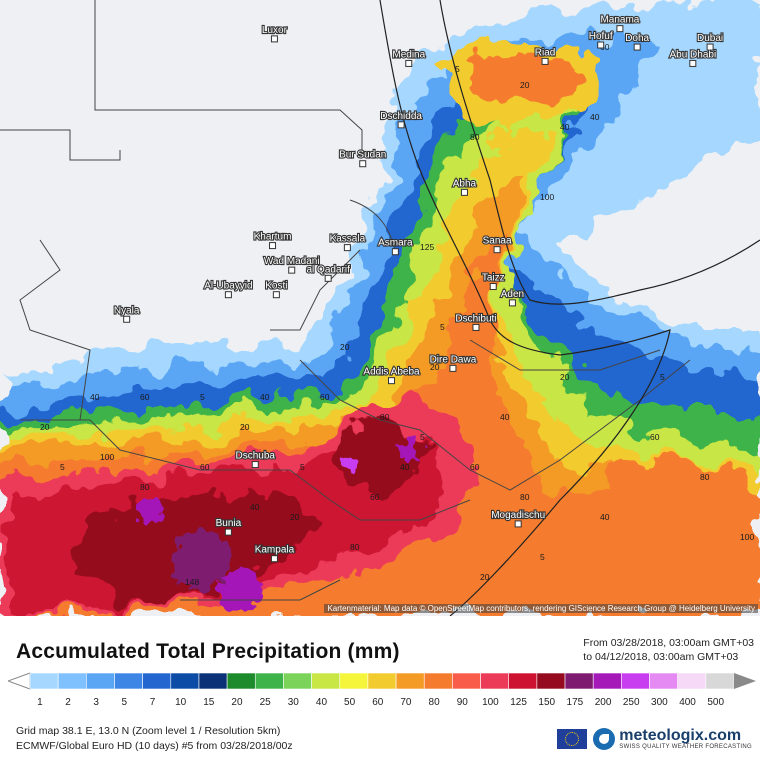 The image size is (760, 760). I want to click on city-bunia: Bunia, so click(228, 526).